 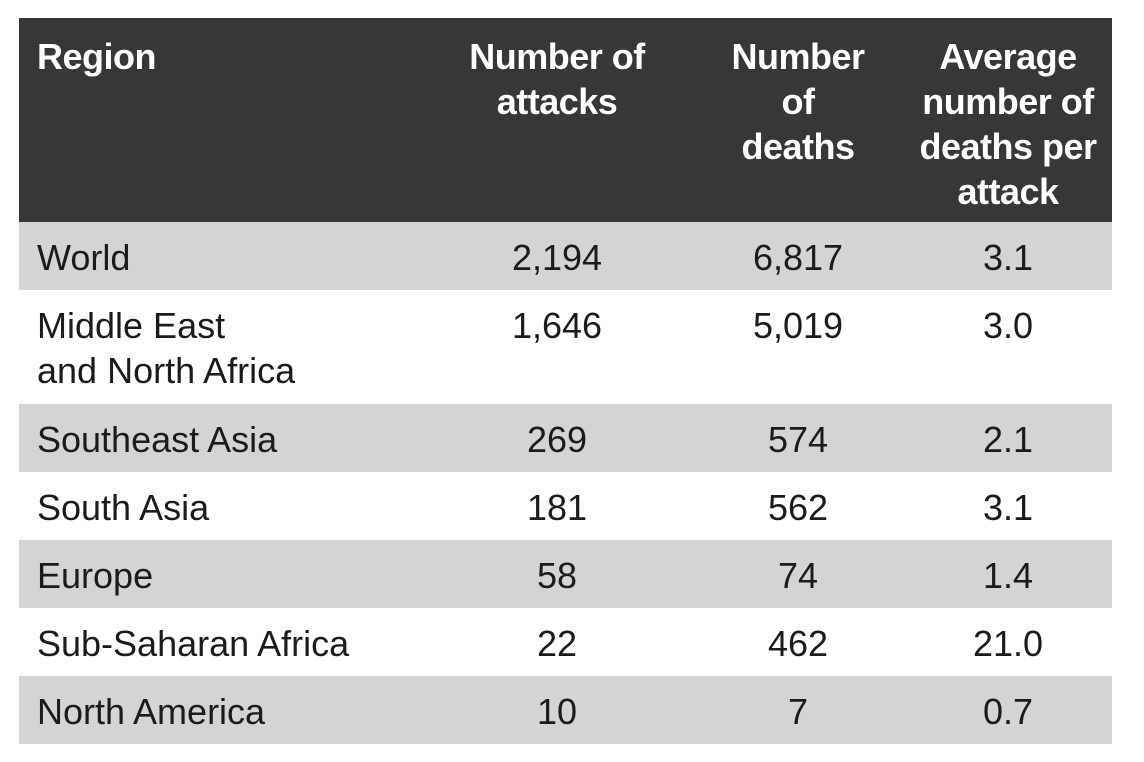 What do you see at coordinates (798, 101) in the screenshot?
I see `header-number-of-deaths: Number of deaths` at bounding box center [798, 101].